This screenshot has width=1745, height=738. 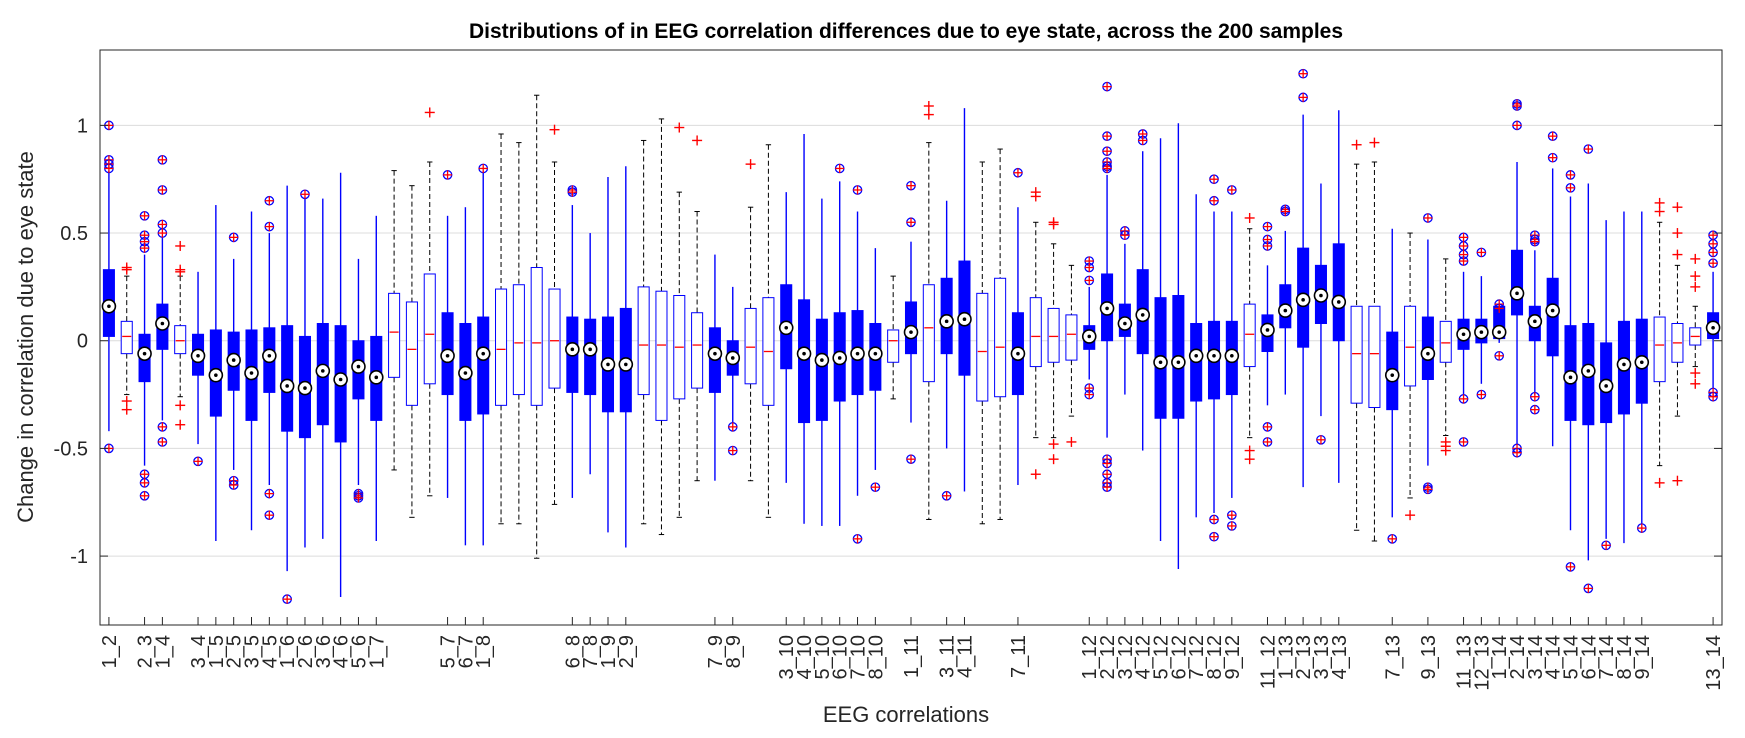 What do you see at coordinates (1286, 657) in the screenshot?
I see `x-tick-label: 1_13` at bounding box center [1286, 657].